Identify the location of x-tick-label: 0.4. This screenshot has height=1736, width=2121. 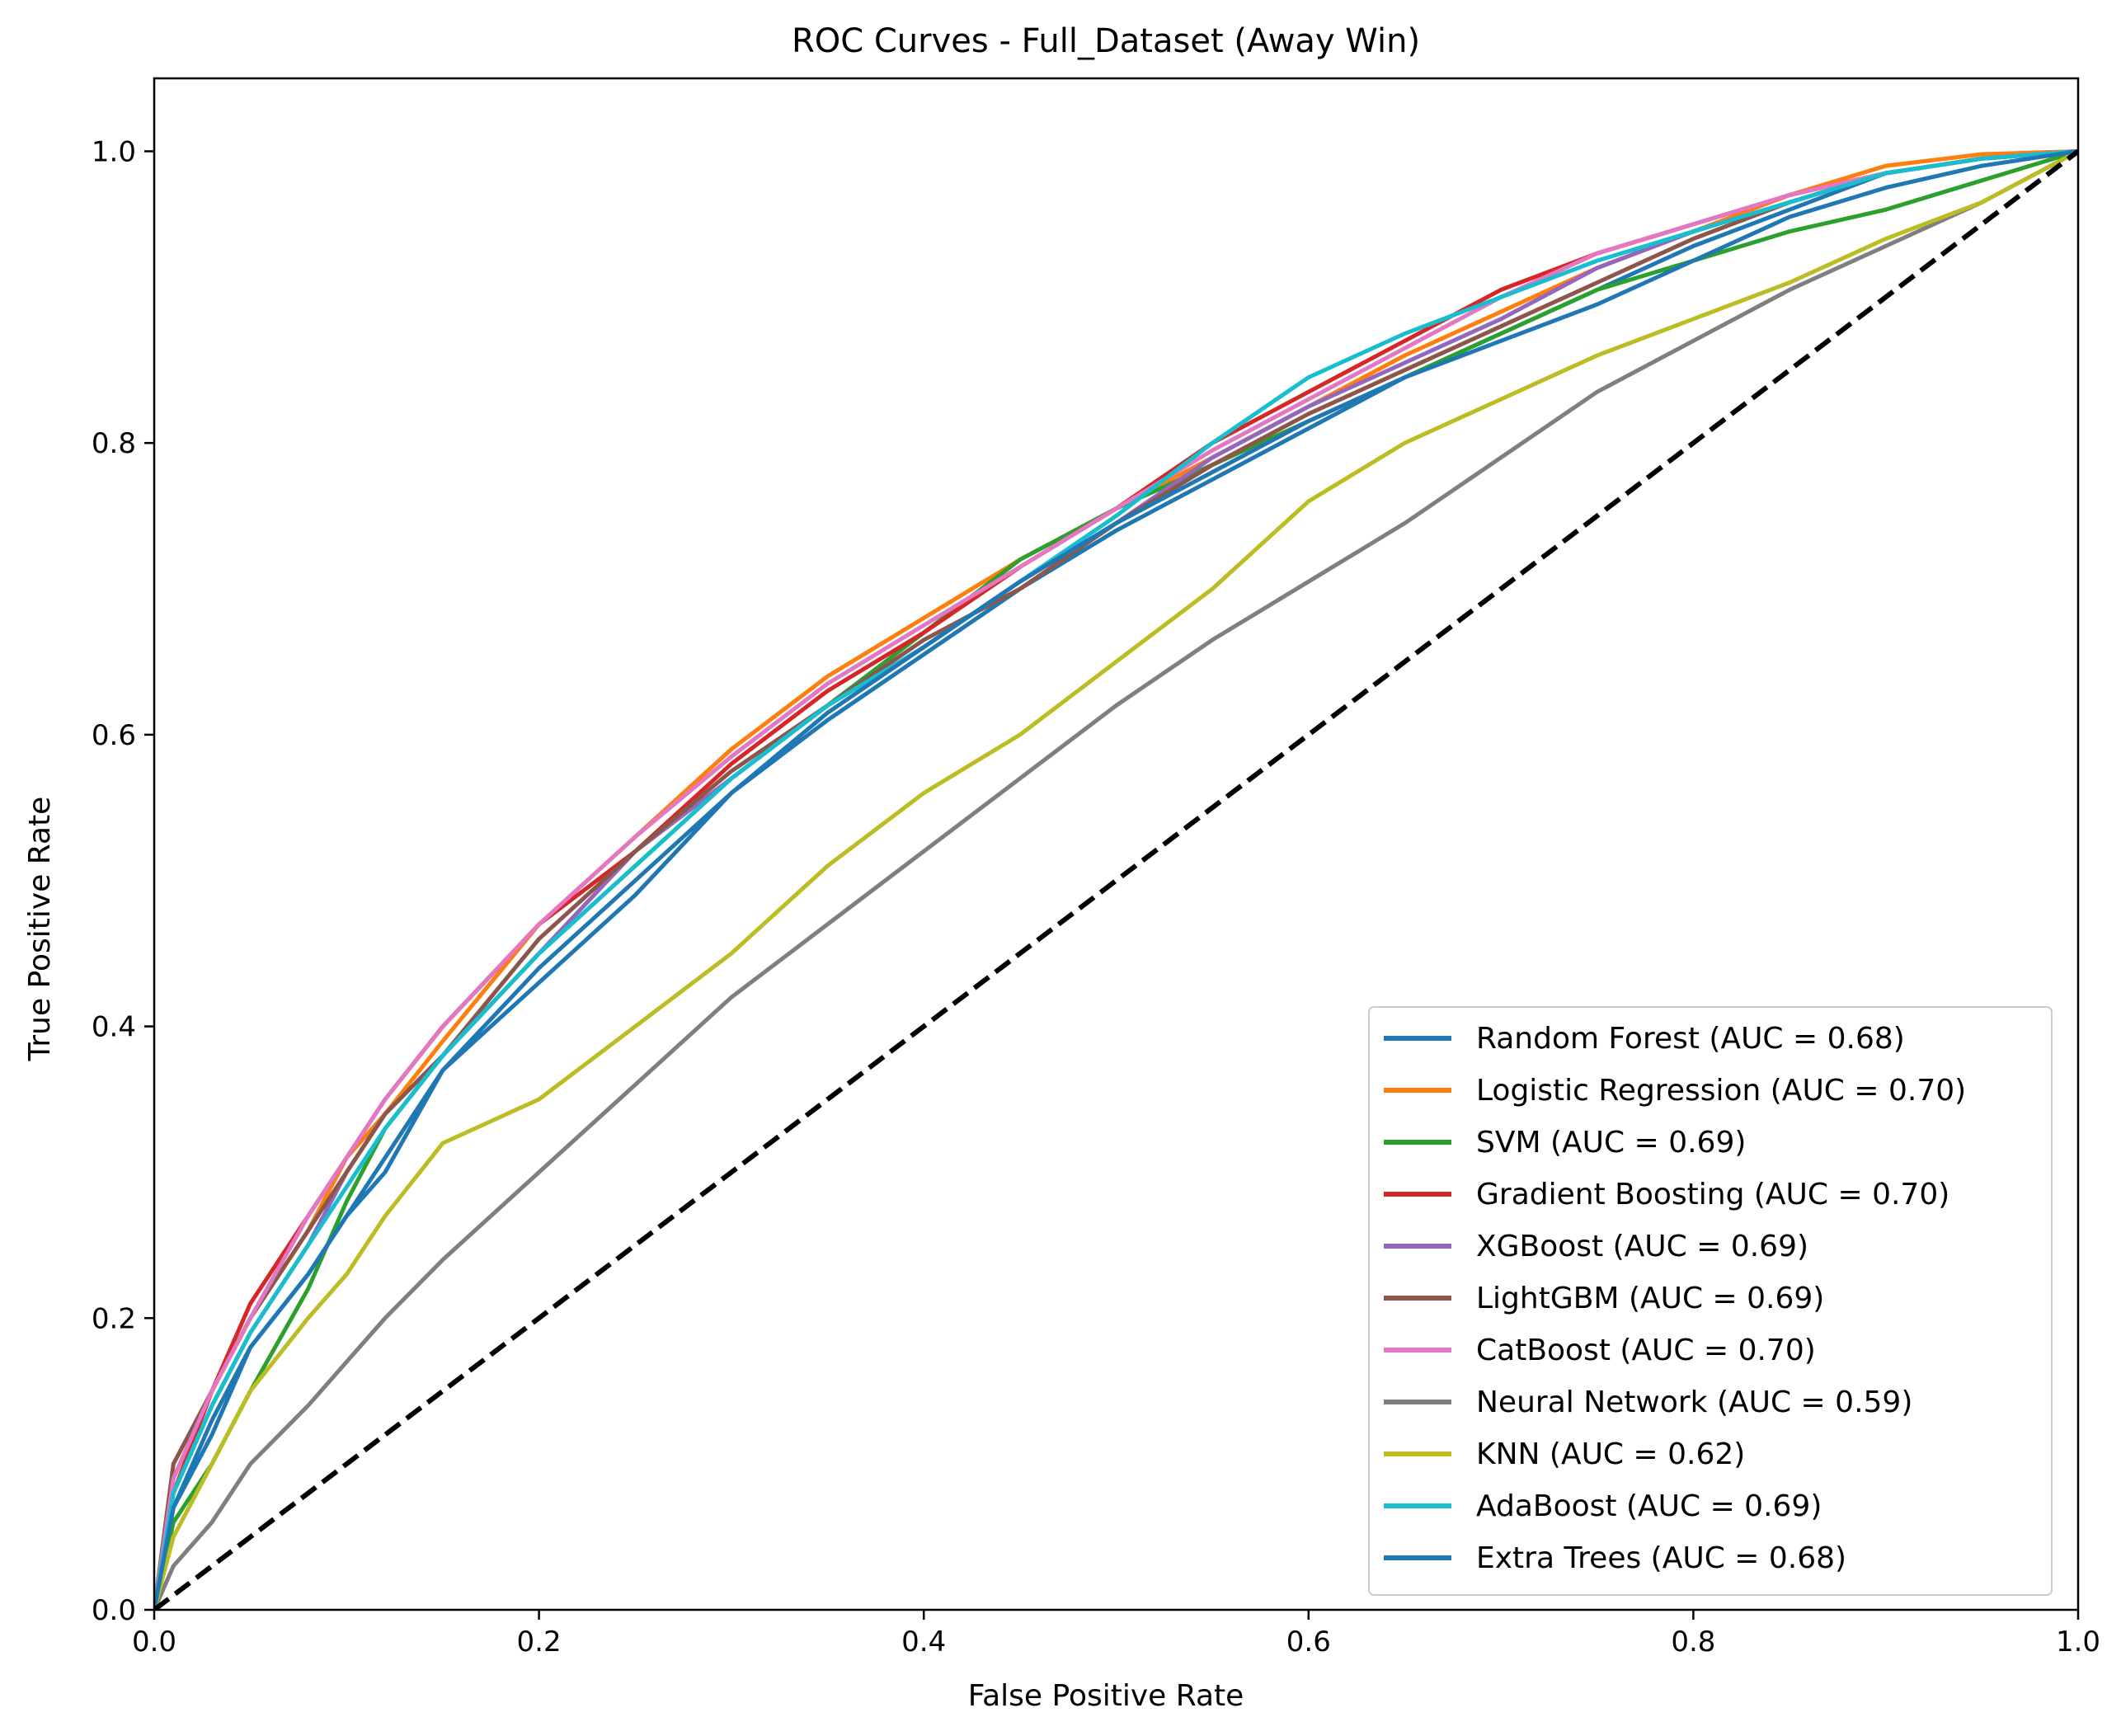
(924, 1641).